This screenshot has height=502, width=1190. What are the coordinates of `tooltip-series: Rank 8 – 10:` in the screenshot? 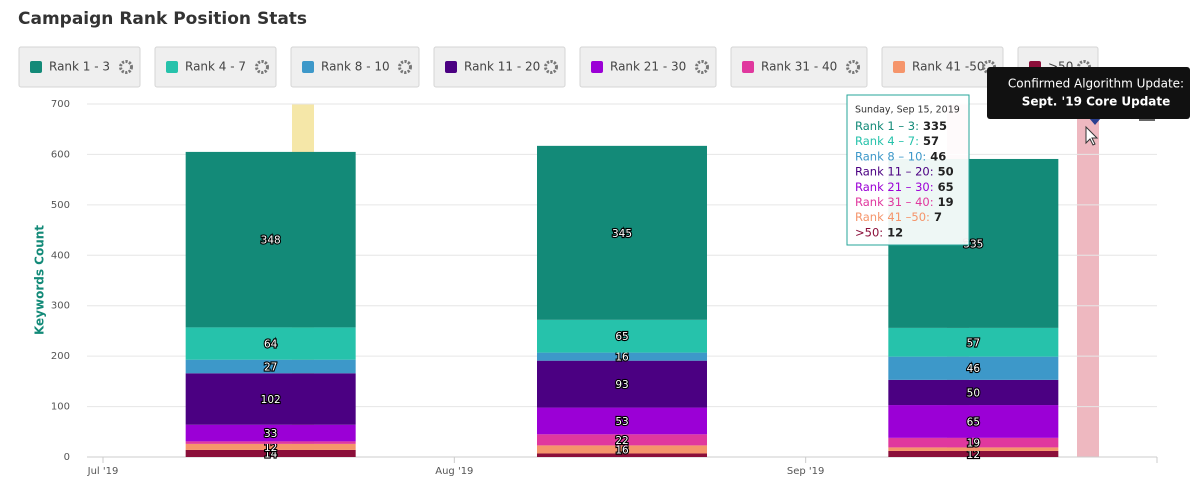 It's located at (890, 156).